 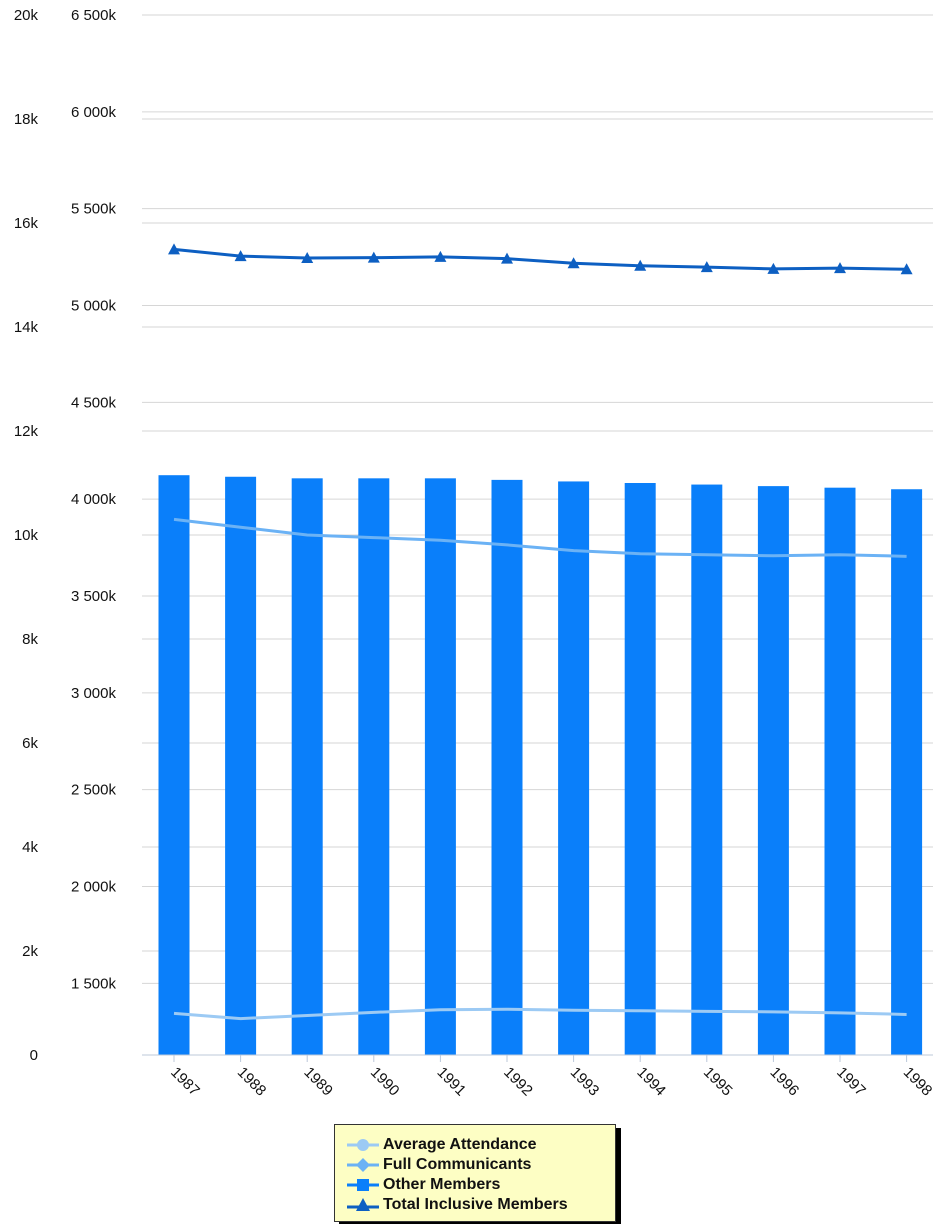 What do you see at coordinates (457, 1164) in the screenshot?
I see `legend-label: Full Communicants` at bounding box center [457, 1164].